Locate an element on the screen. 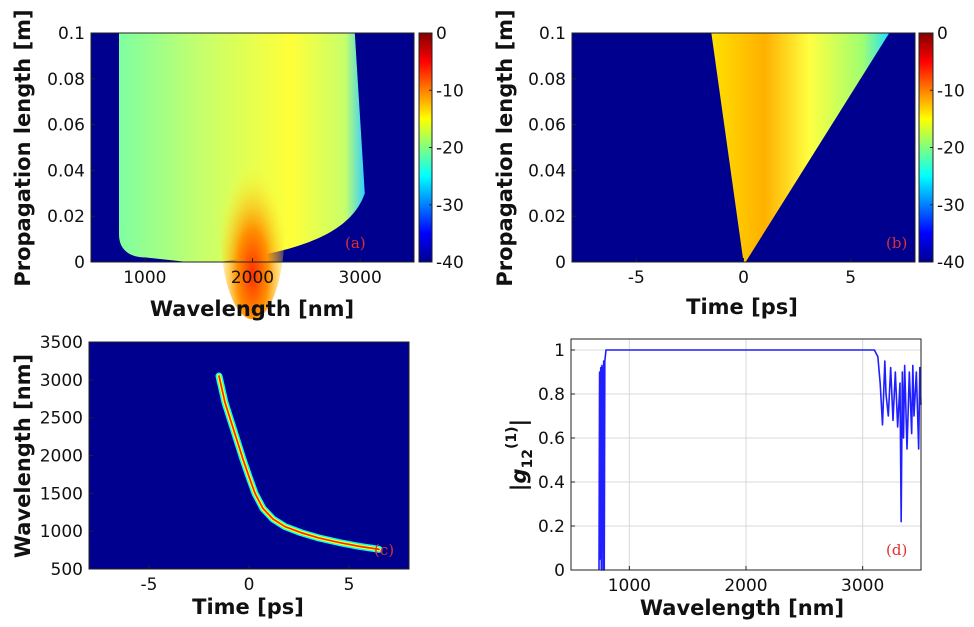  panel-c-trace-core is located at coordinates (299, 463).